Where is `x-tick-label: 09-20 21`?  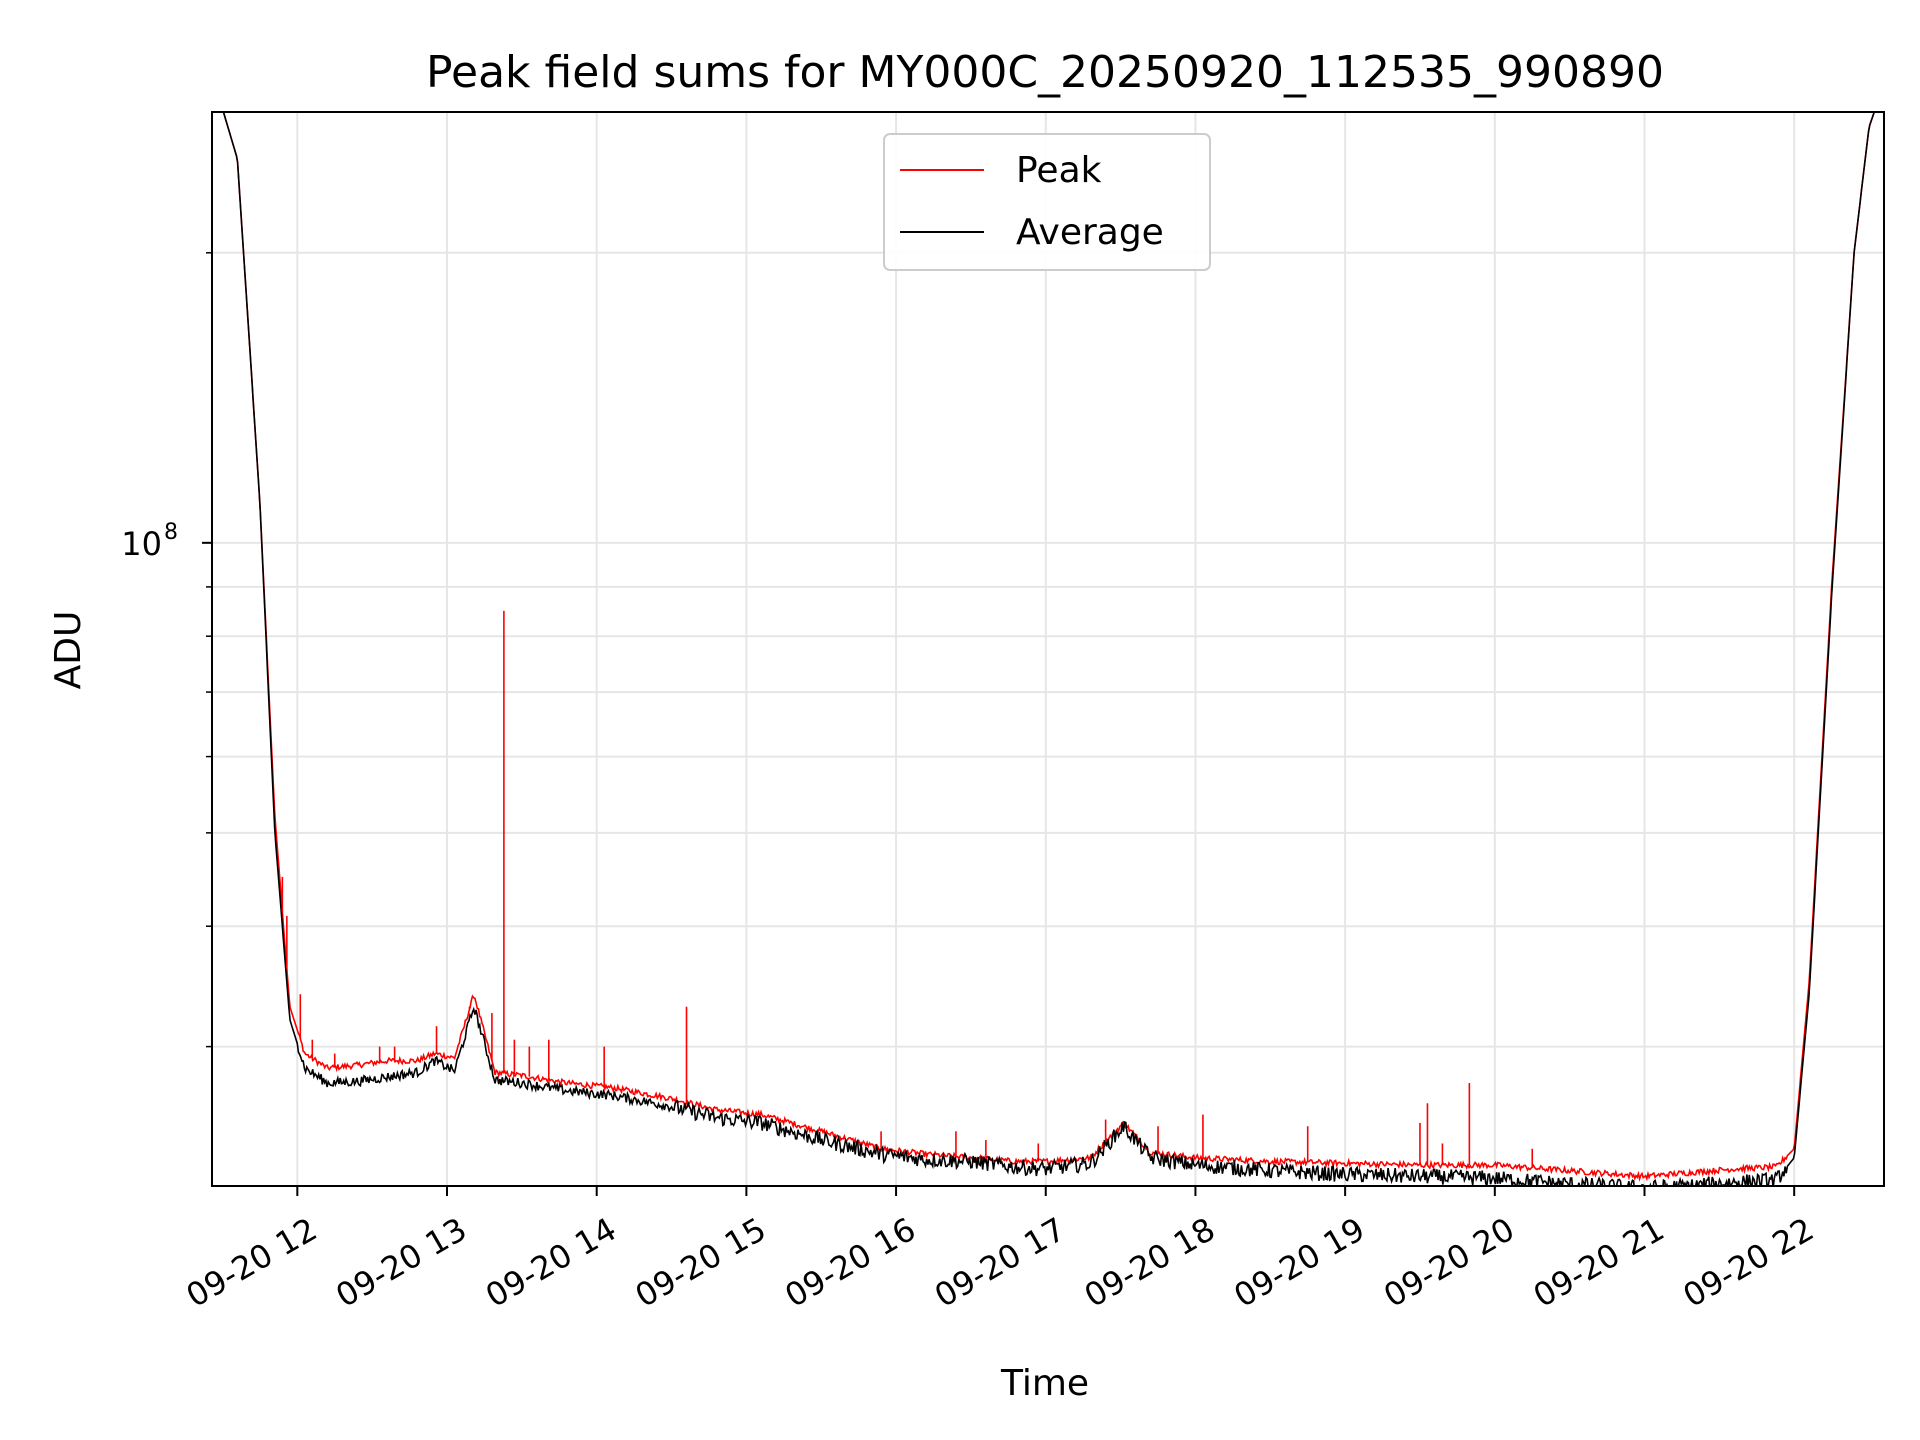 x-tick-label: 09-20 21 is located at coordinates (1599, 1262).